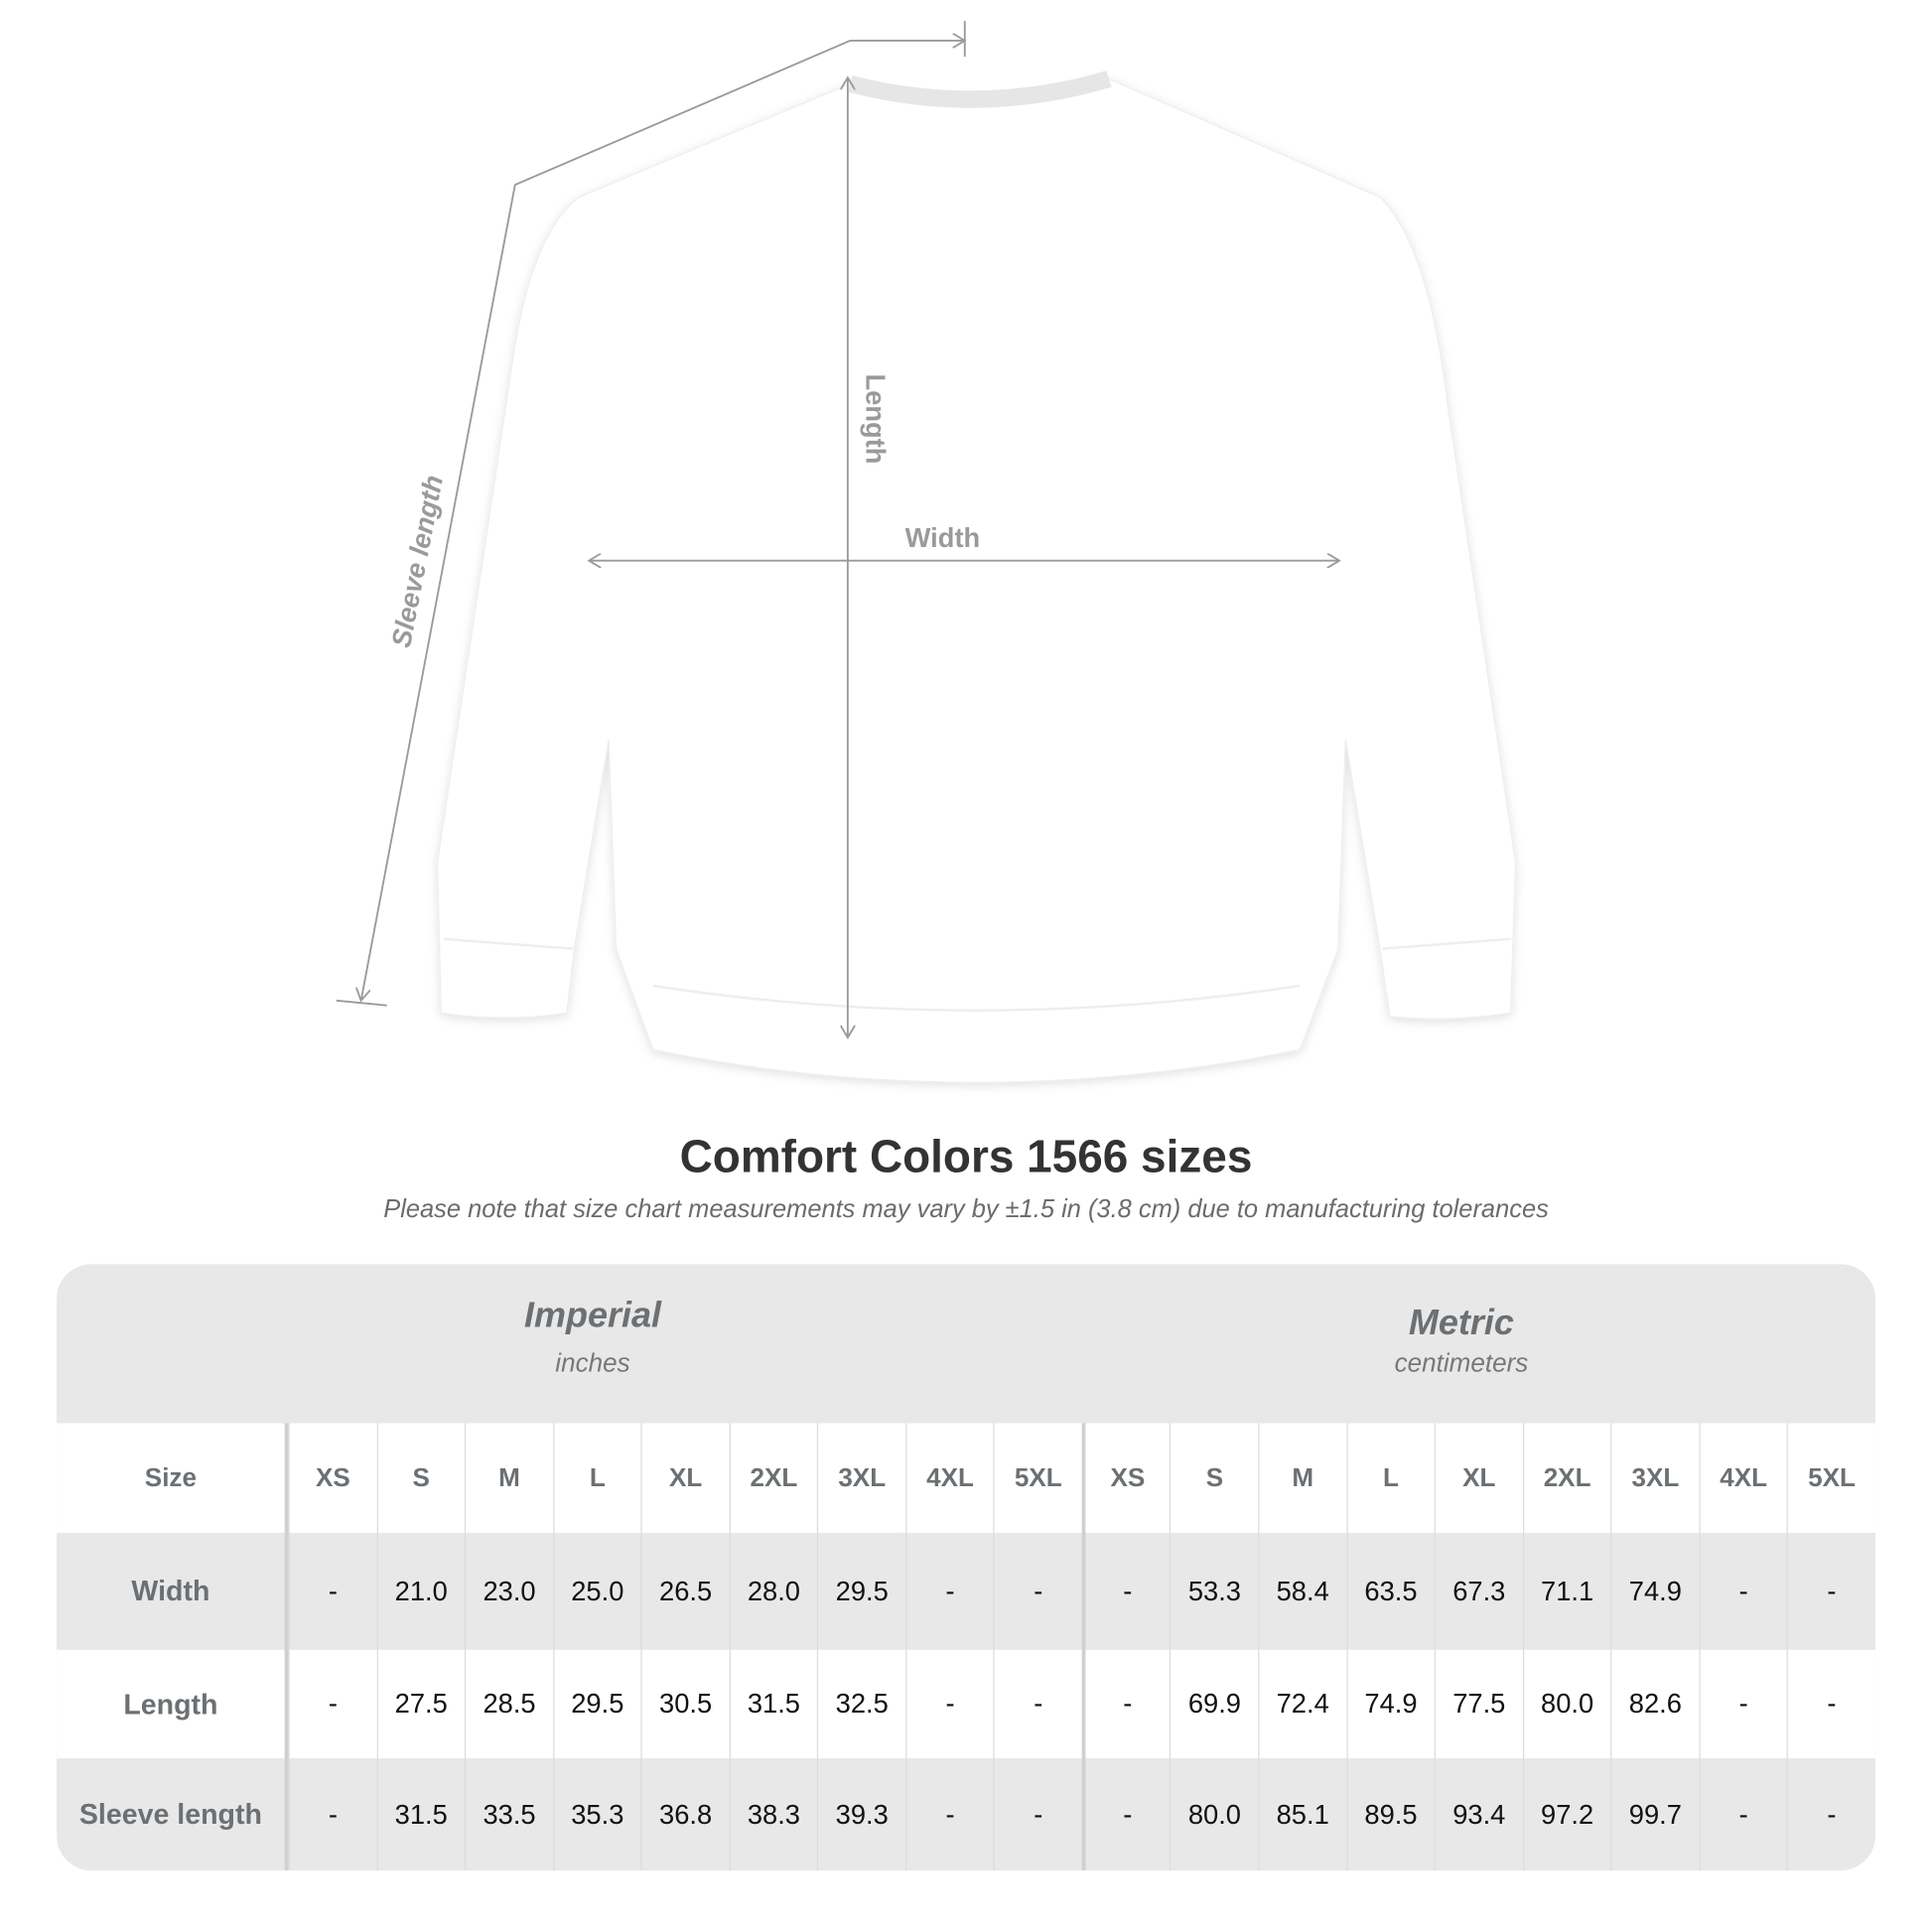 The height and width of the screenshot is (1932, 1932). What do you see at coordinates (861, 1814) in the screenshot?
I see `imperial-value: 39.3` at bounding box center [861, 1814].